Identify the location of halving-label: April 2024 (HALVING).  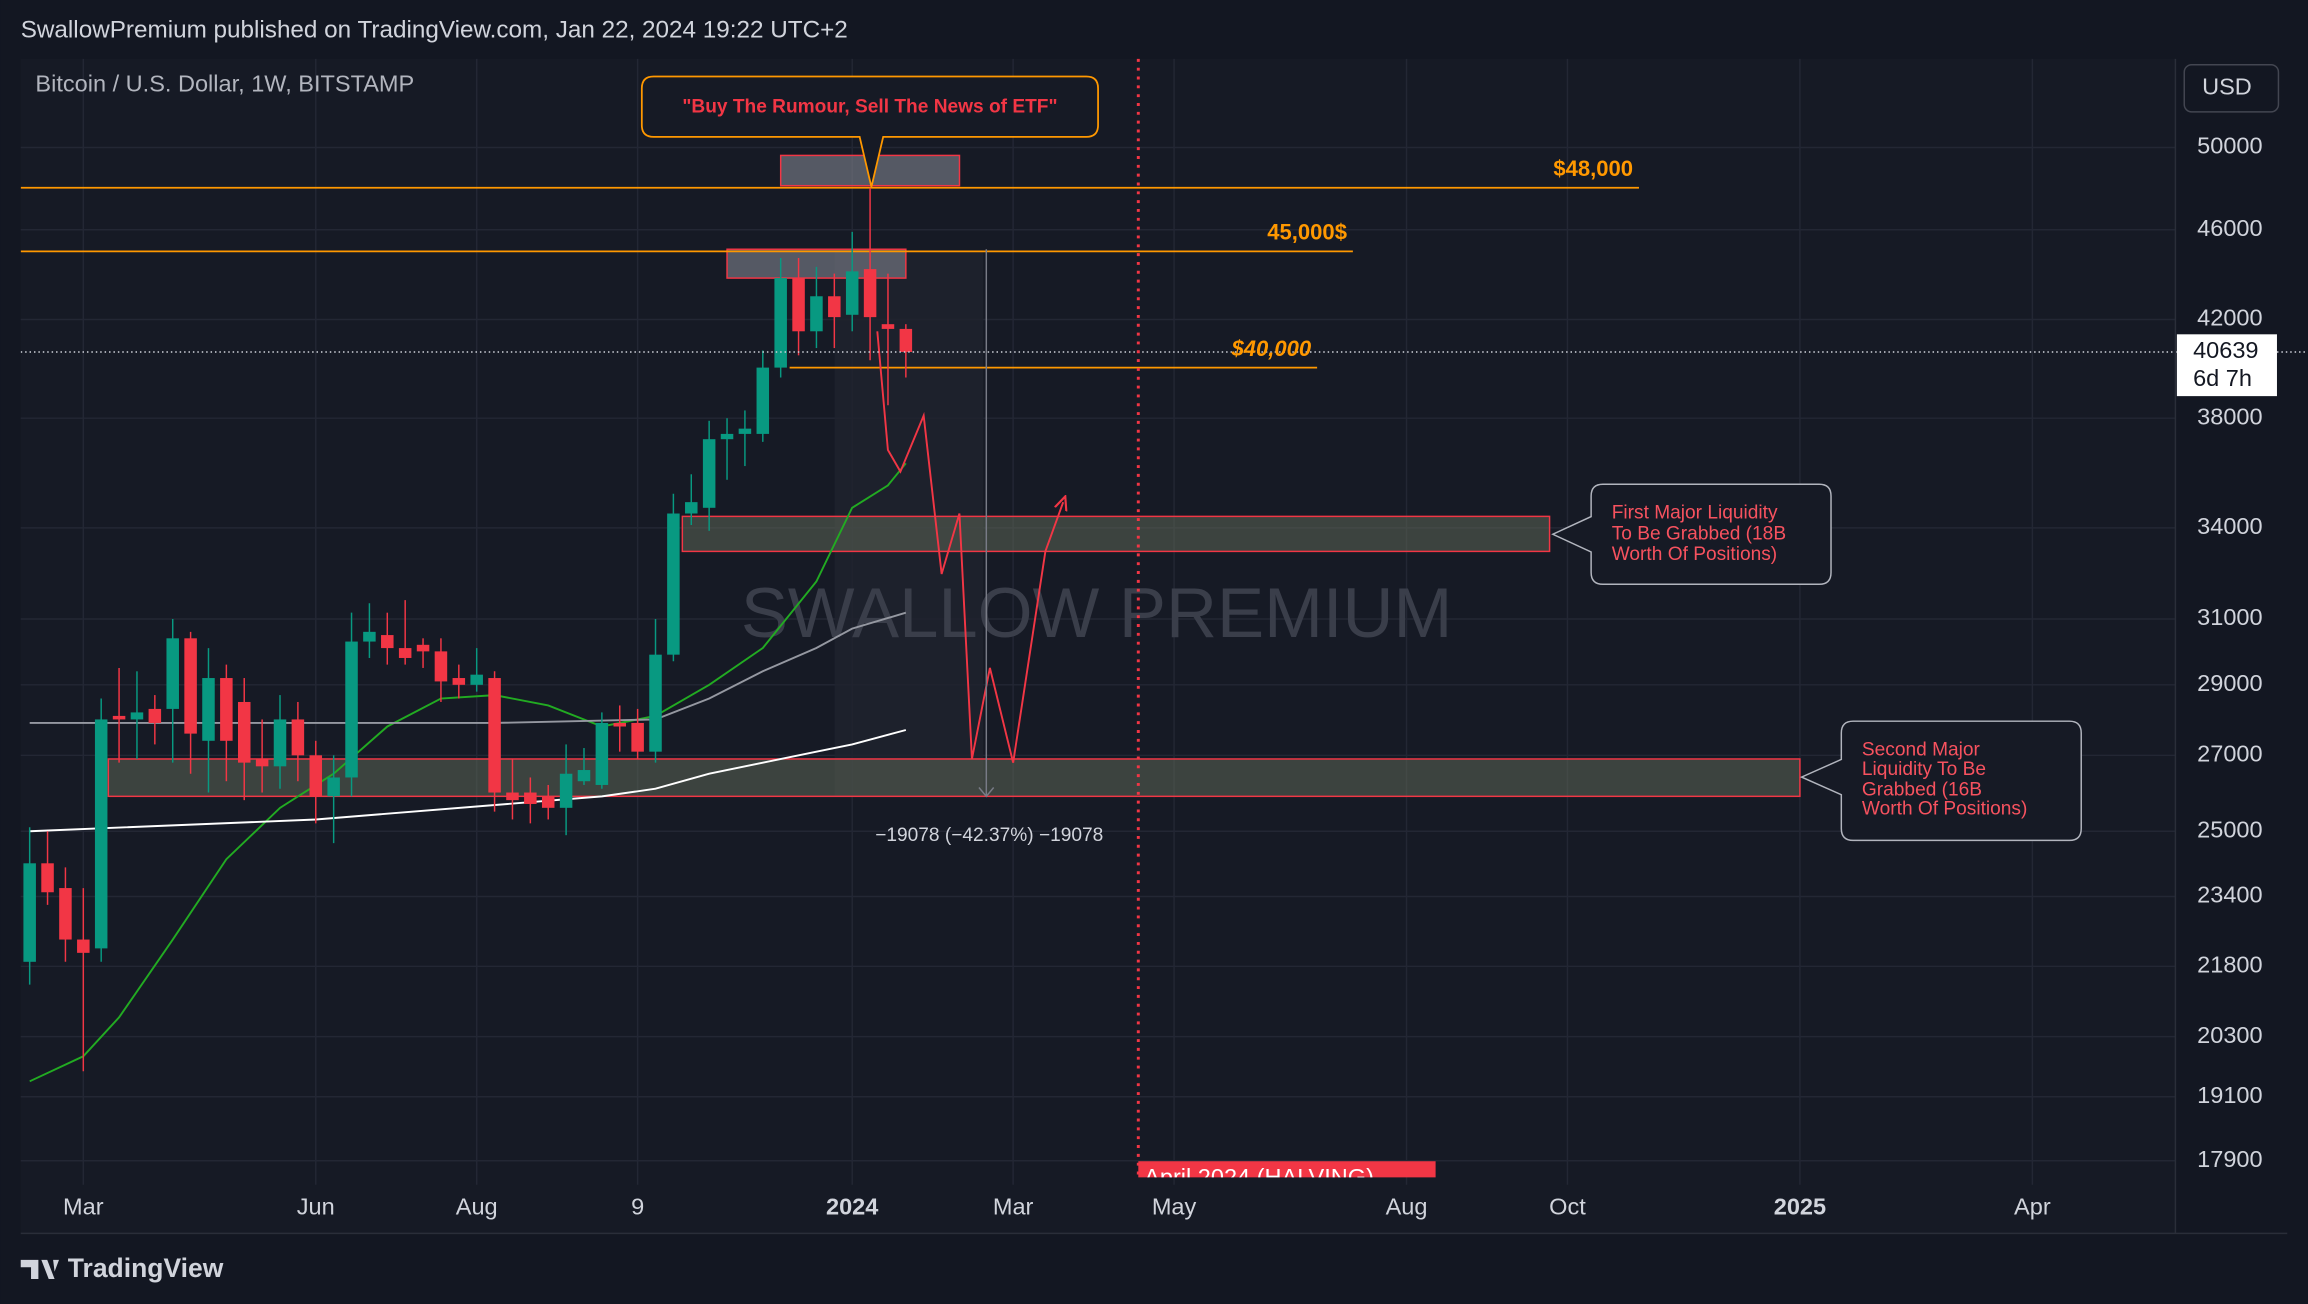
(1259, 1177).